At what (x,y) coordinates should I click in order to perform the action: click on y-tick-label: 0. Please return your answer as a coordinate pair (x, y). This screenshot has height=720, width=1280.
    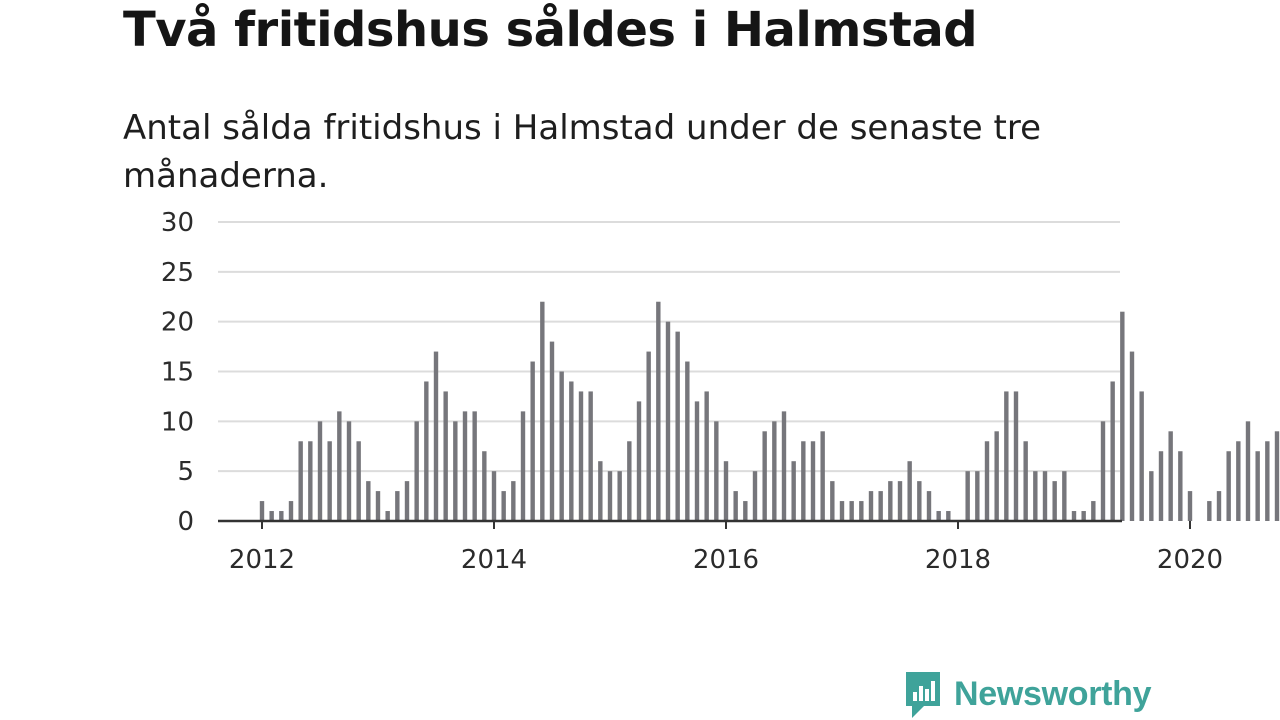
    Looking at the image, I should click on (185, 522).